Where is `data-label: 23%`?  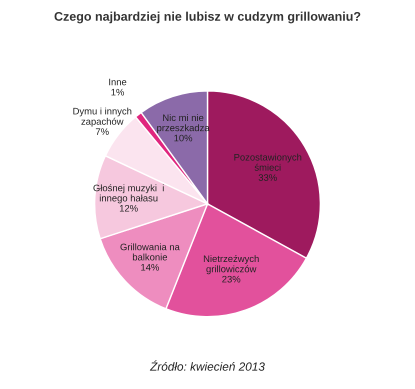
data-label: 23% is located at coordinates (231, 279).